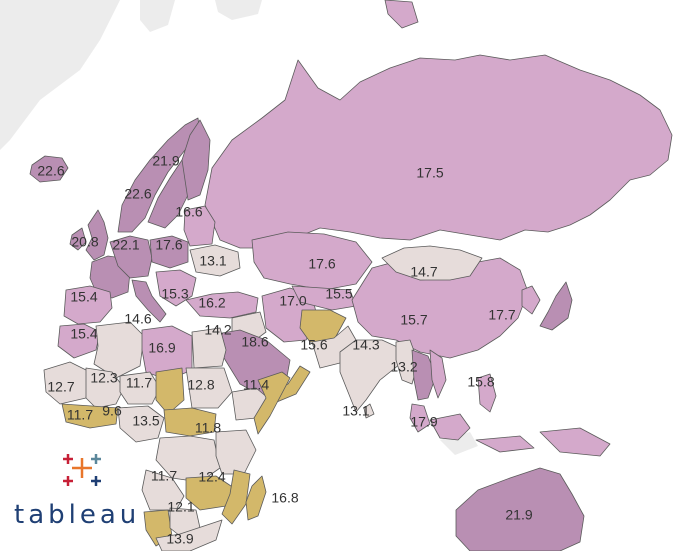  What do you see at coordinates (196, 160) in the screenshot?
I see `country-finland` at bounding box center [196, 160].